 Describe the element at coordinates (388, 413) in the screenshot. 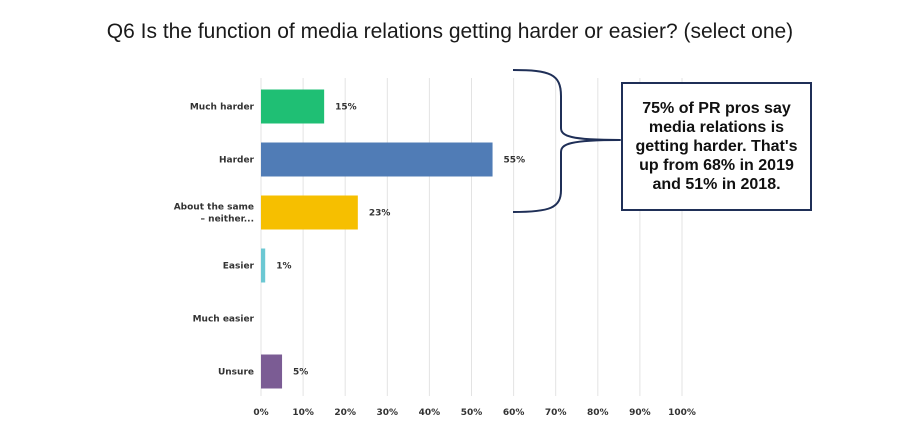

I see `x-tick-label: 30%` at that location.